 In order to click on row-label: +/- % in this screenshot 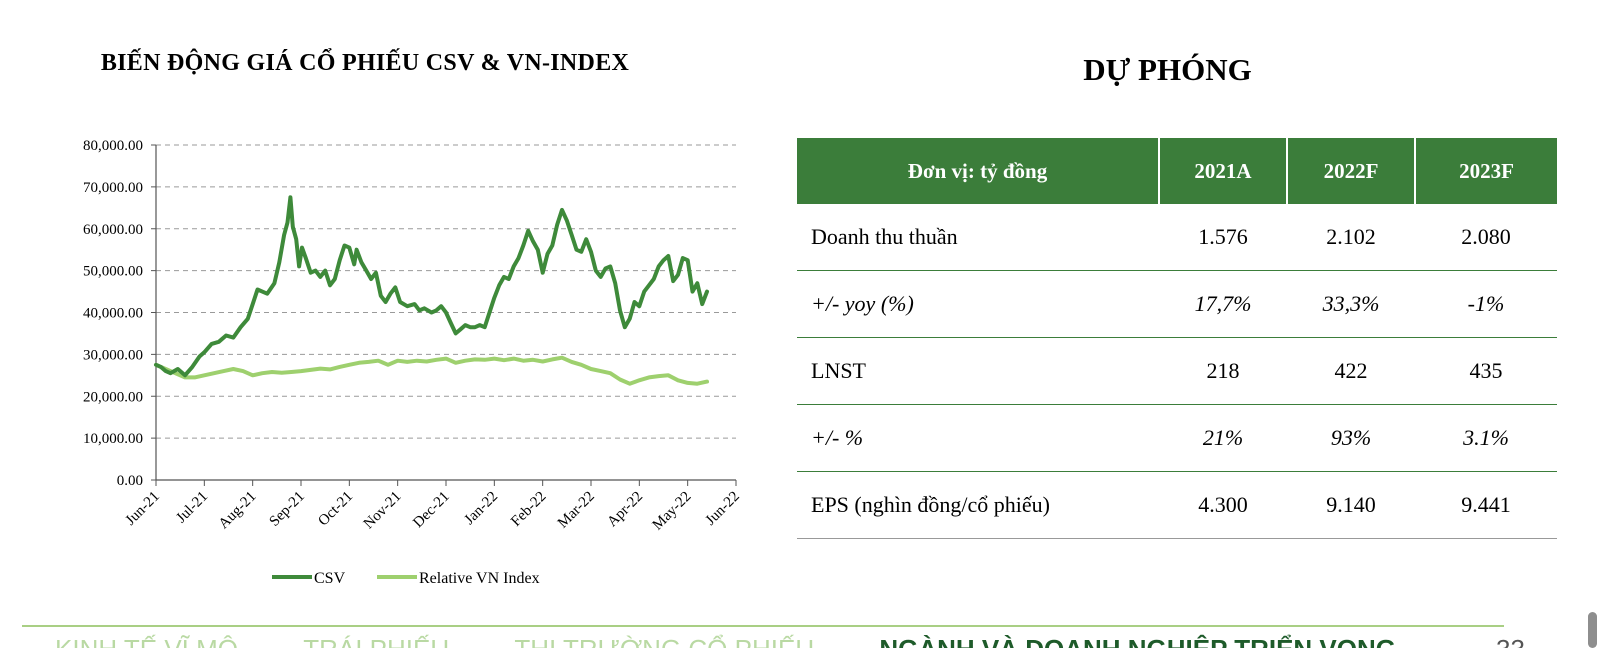, I will do `click(978, 438)`.